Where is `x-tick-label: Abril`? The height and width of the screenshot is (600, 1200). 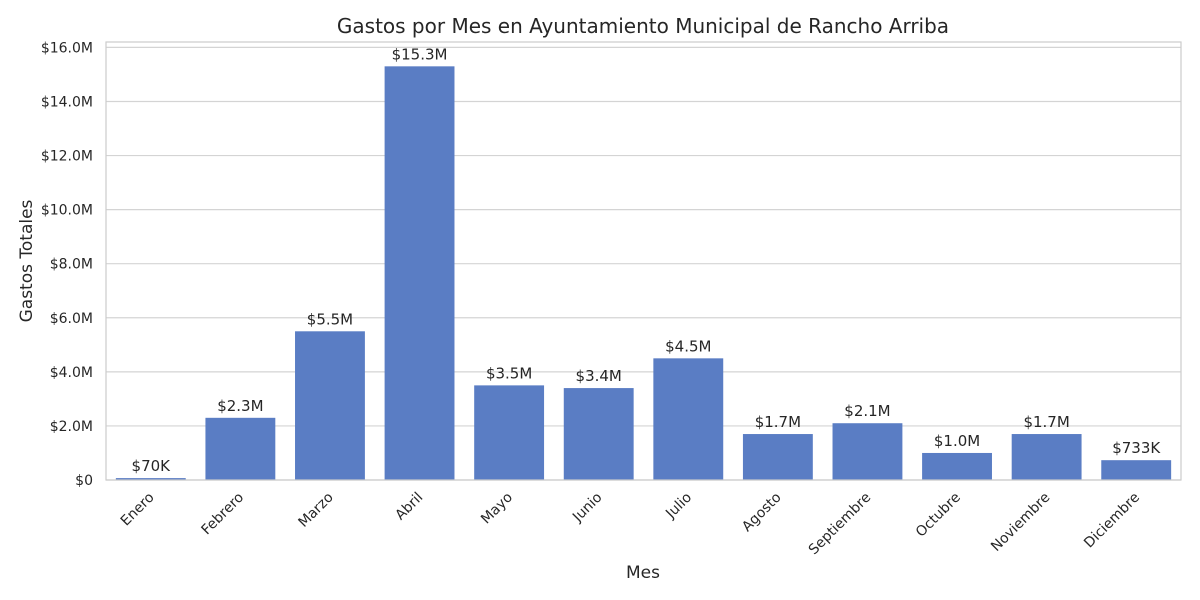 x-tick-label: Abril is located at coordinates (409, 507).